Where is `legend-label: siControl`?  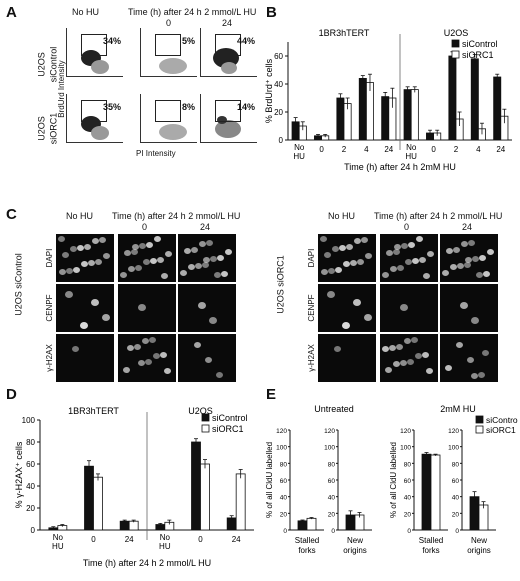
legend-label: siControl is located at coordinates (480, 44).